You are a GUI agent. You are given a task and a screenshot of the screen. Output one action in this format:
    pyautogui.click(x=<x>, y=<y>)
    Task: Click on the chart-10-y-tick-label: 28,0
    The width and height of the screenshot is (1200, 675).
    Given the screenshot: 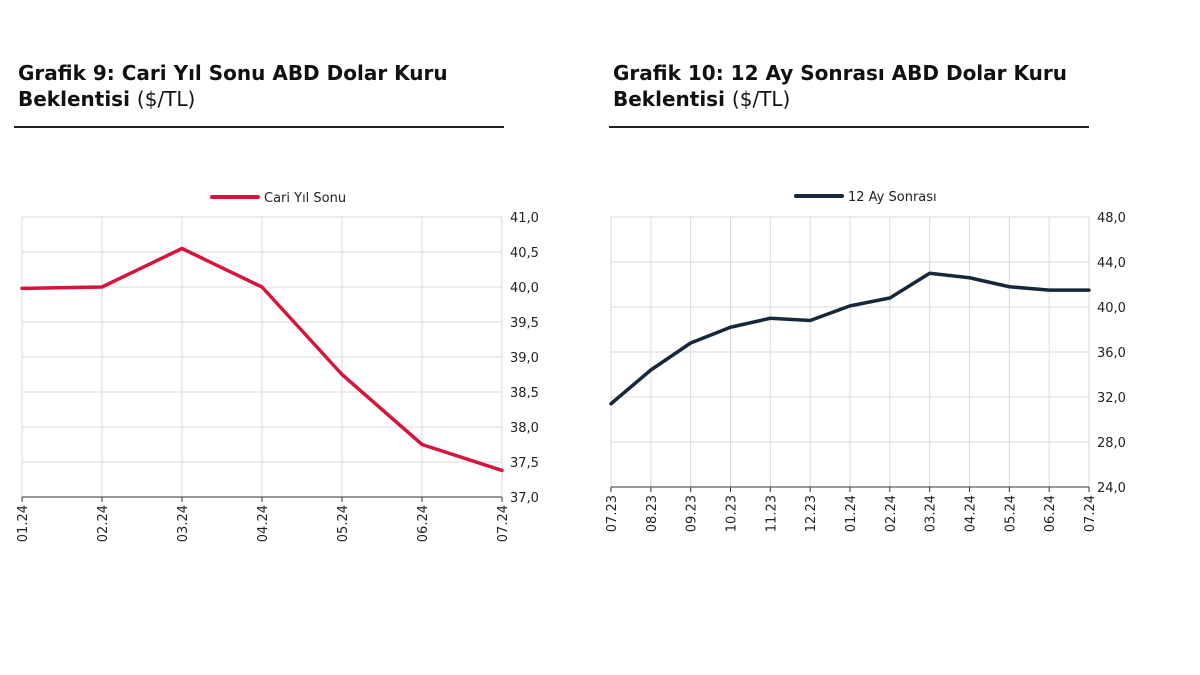 What is the action you would take?
    pyautogui.click(x=1111, y=443)
    